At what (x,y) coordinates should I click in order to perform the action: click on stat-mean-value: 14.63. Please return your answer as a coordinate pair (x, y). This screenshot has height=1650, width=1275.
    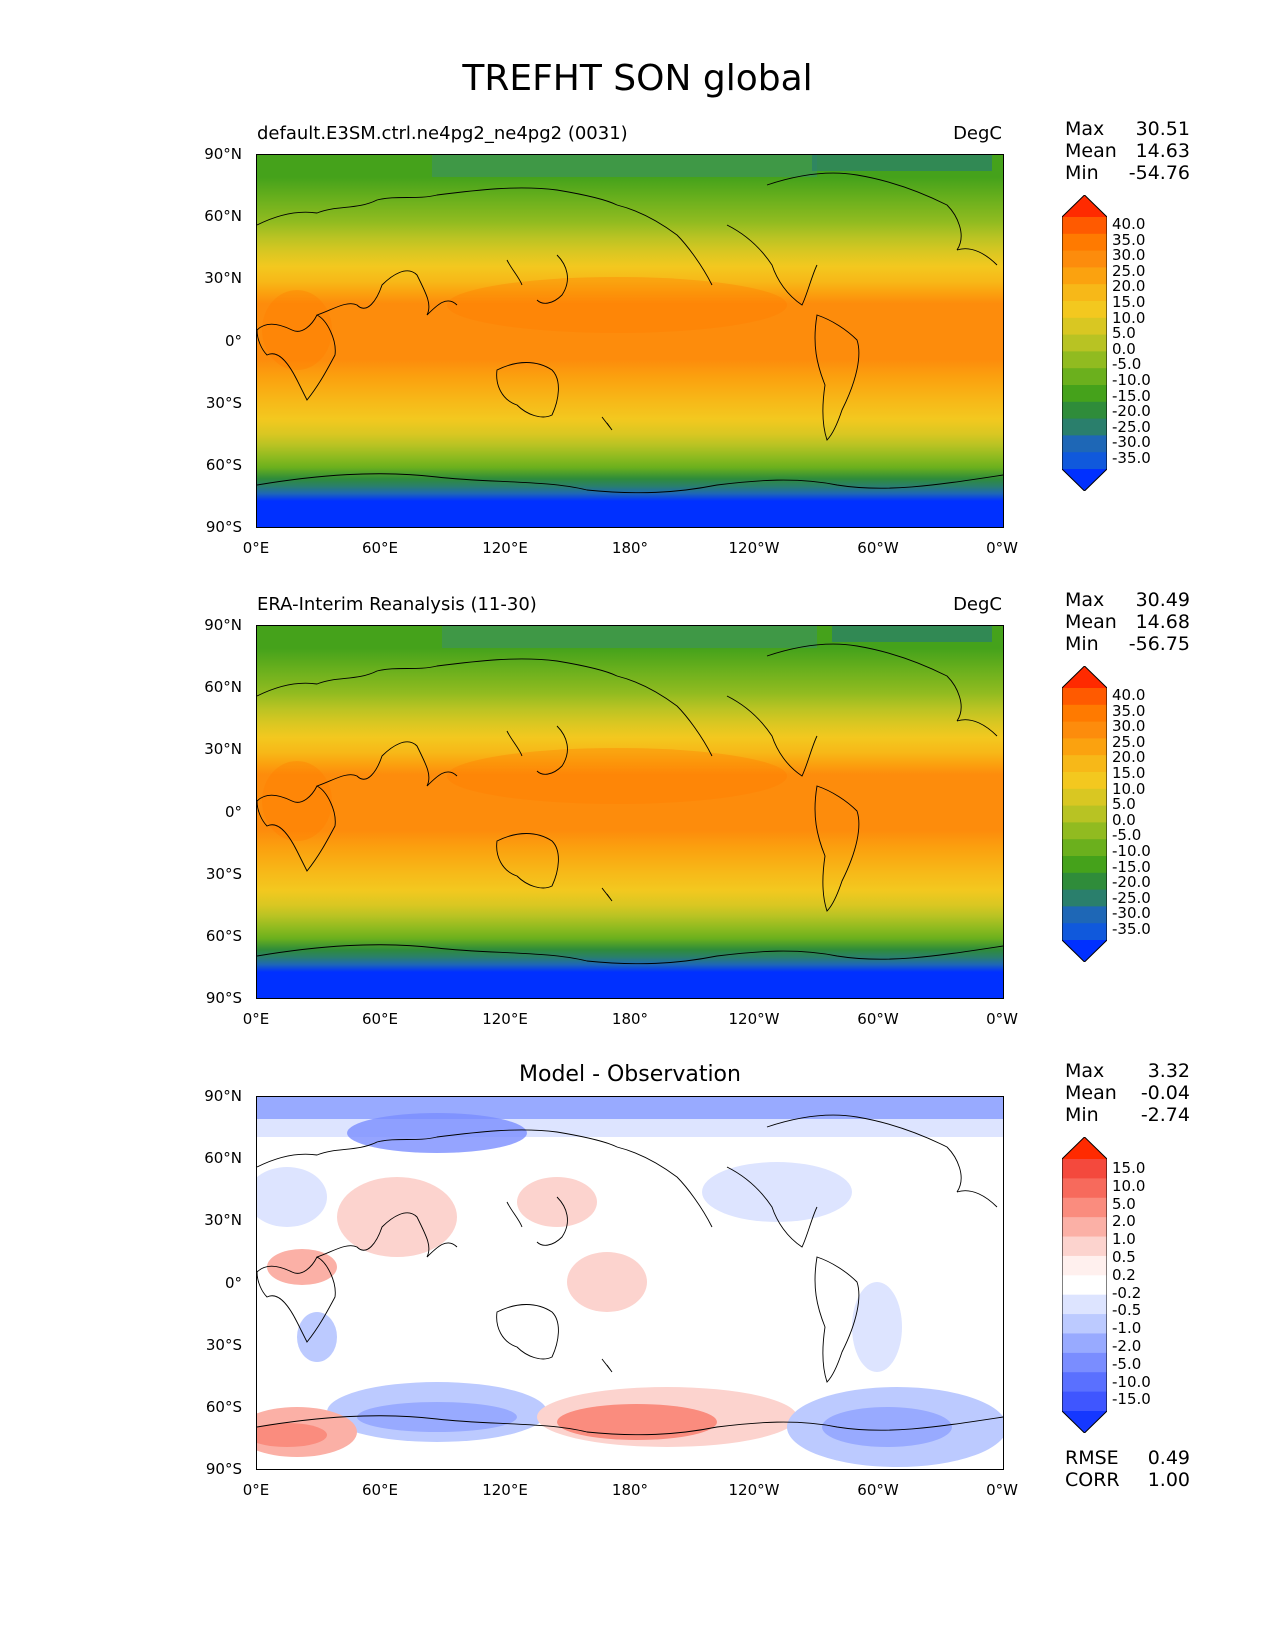
    Looking at the image, I should click on (1162, 151).